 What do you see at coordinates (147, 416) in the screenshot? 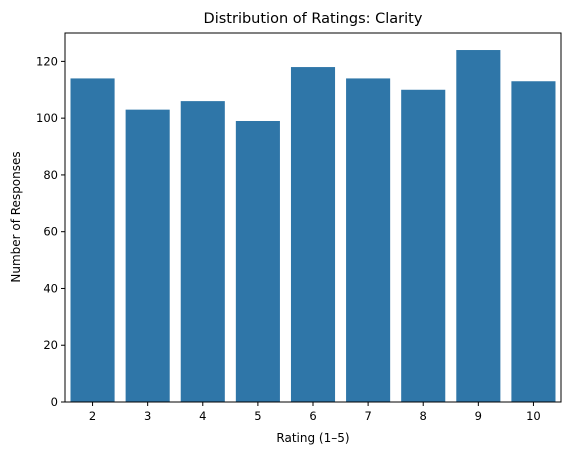
I see `x-tick-label-3: 3` at bounding box center [147, 416].